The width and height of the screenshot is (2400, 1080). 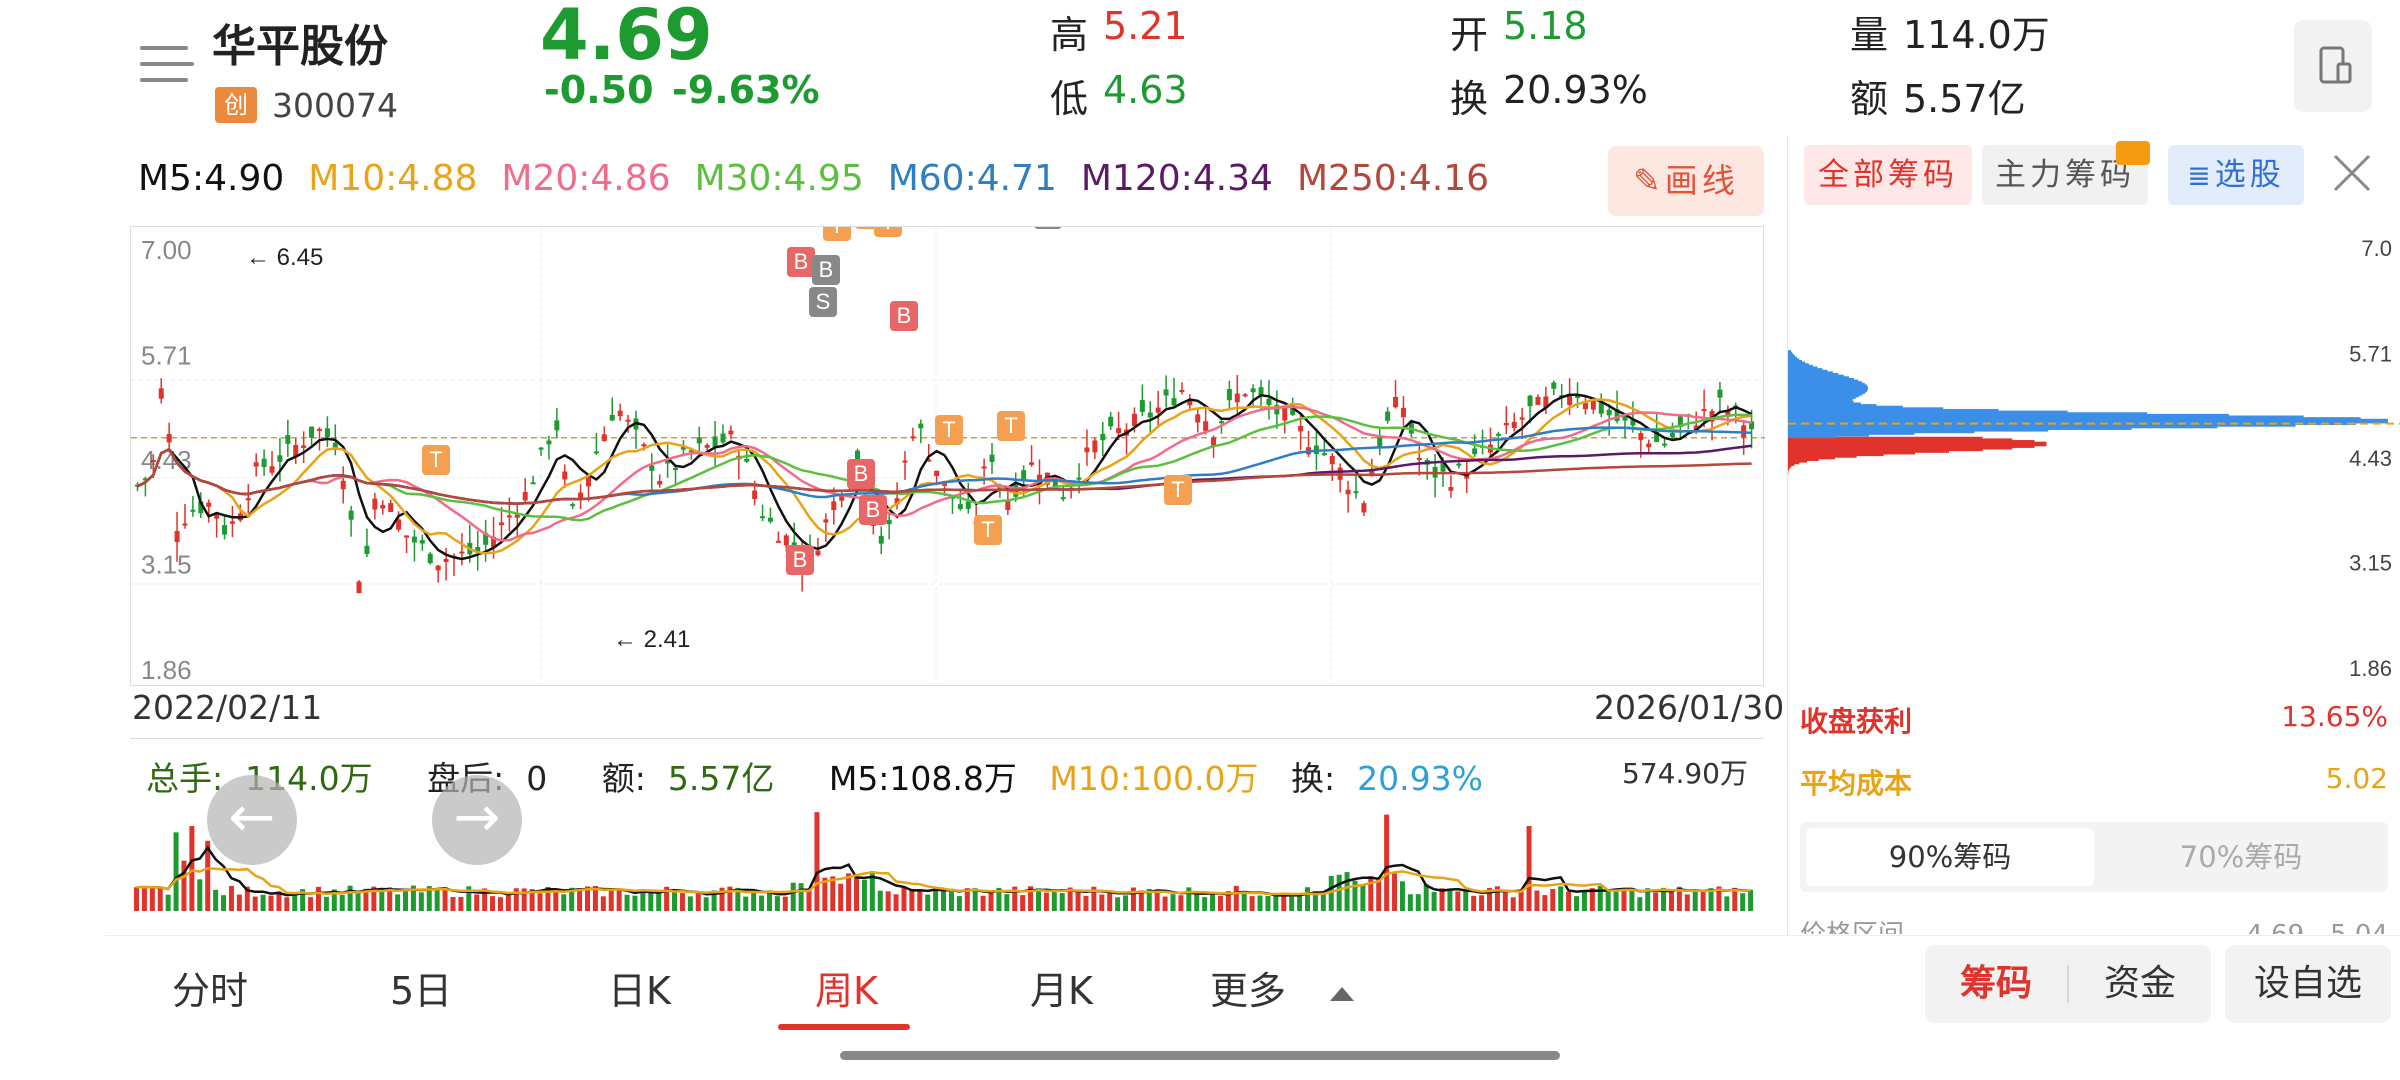 I want to click on turnover-value: 20.93%, so click(x=1575, y=90).